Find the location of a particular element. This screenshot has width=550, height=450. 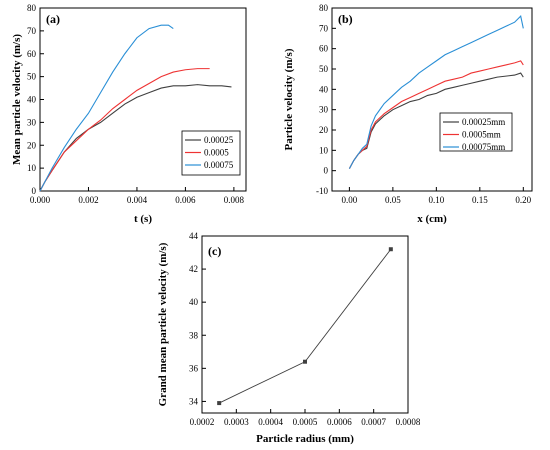

x-tick-label: 0.10 is located at coordinates (436, 200).